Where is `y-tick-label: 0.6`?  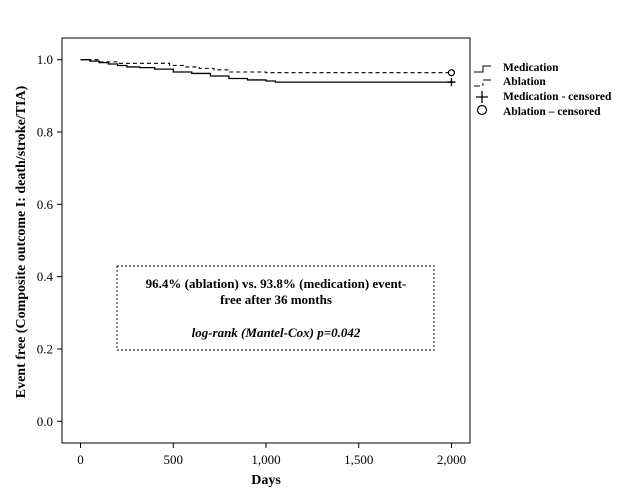 y-tick-label: 0.6 is located at coordinates (45, 204).